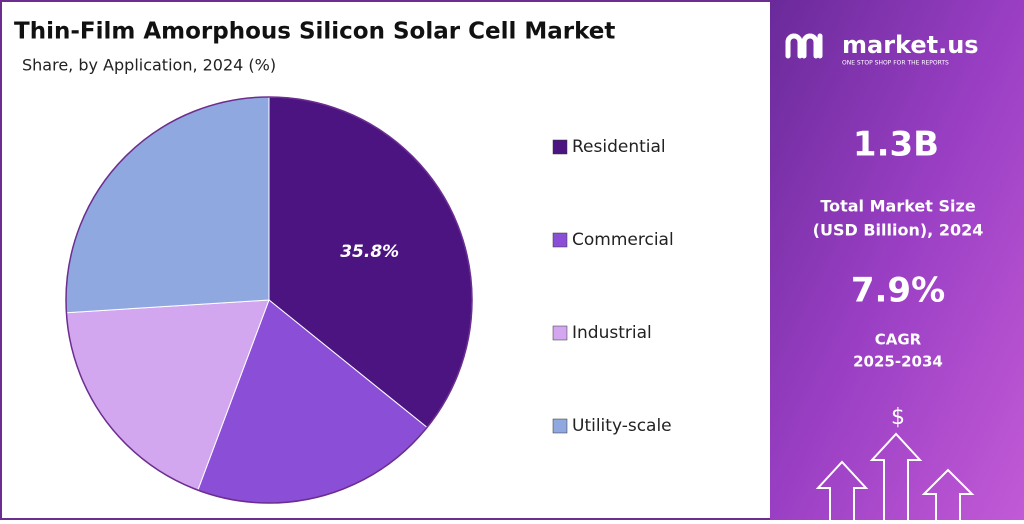 The height and width of the screenshot is (524, 1024). Describe the element at coordinates (896, 145) in the screenshot. I see `market-size: 1.3B` at that location.